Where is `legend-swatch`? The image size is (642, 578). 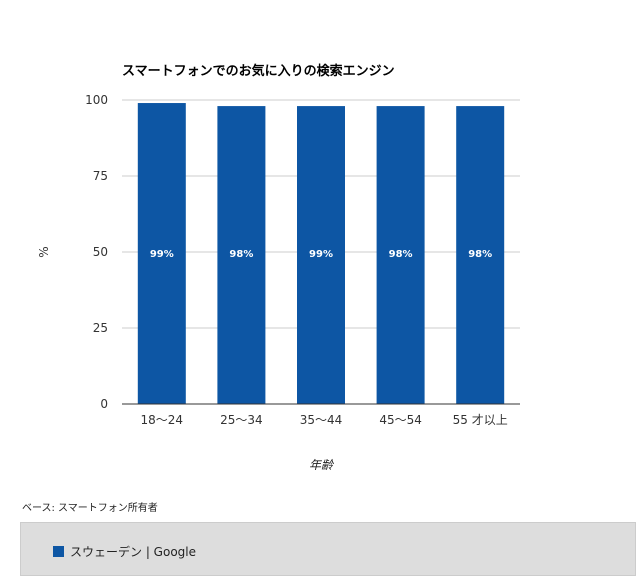 legend-swatch is located at coordinates (58, 551).